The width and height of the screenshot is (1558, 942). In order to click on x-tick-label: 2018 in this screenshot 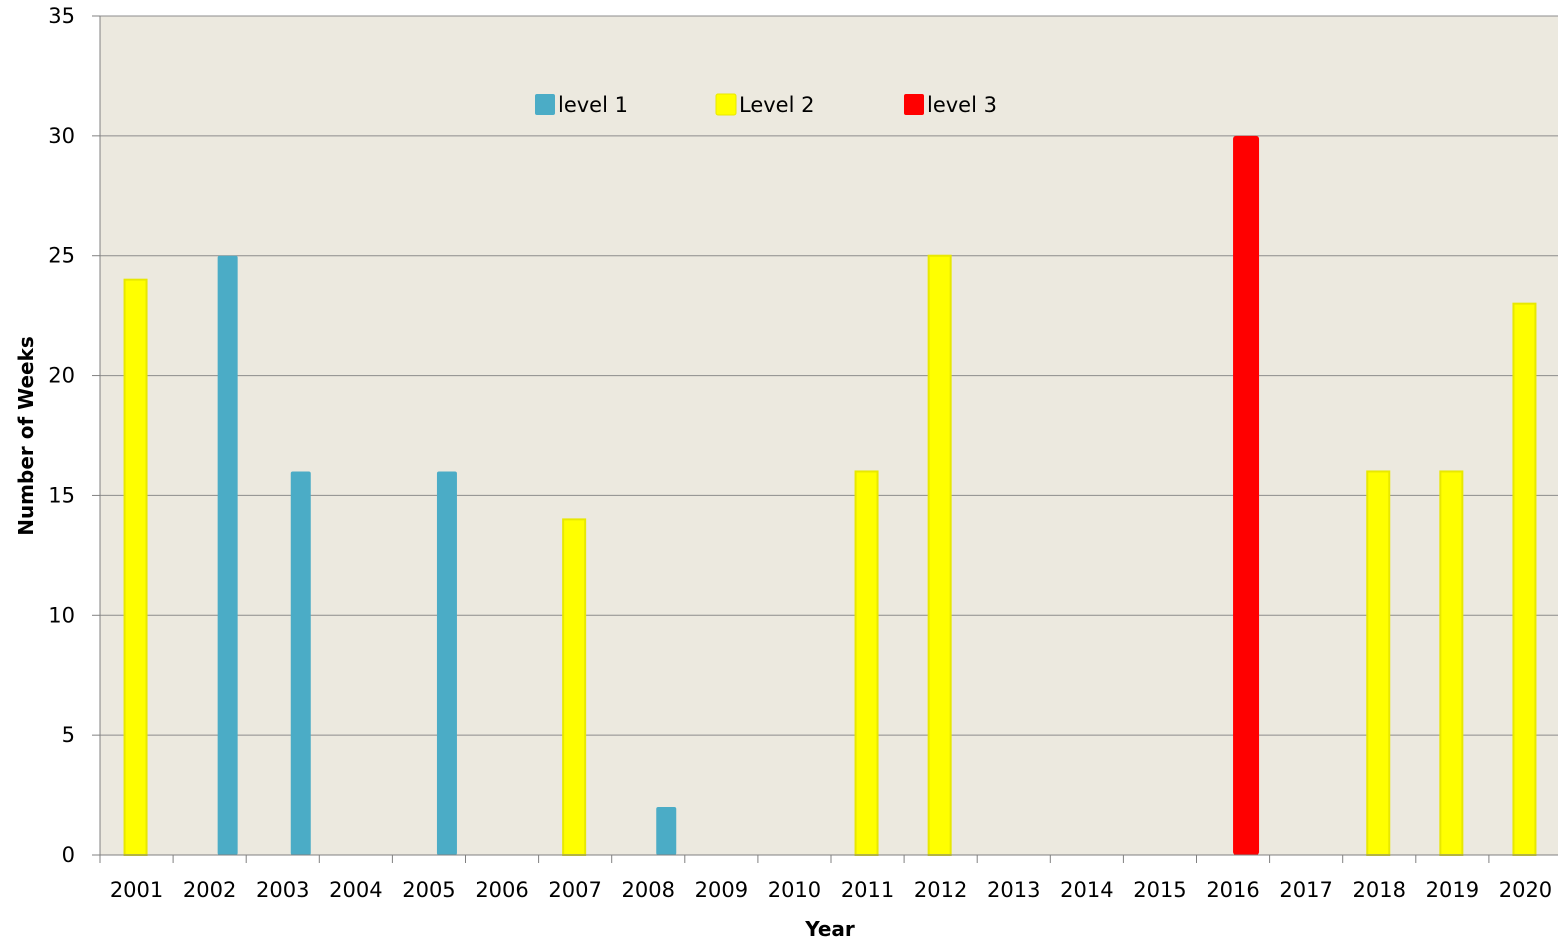, I will do `click(1379, 890)`.